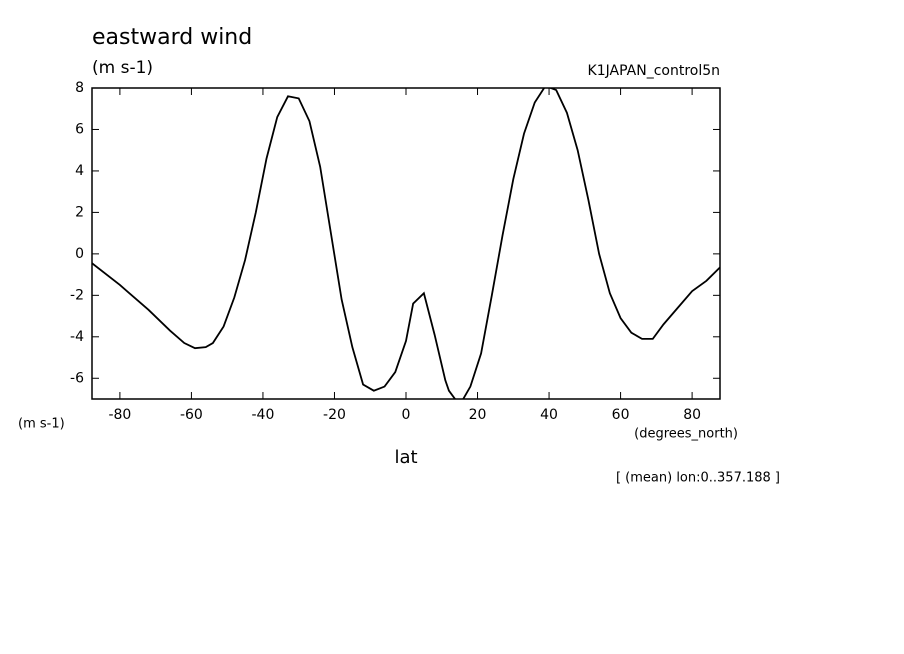  What do you see at coordinates (79, 88) in the screenshot?
I see `y-tick-label: 8` at bounding box center [79, 88].